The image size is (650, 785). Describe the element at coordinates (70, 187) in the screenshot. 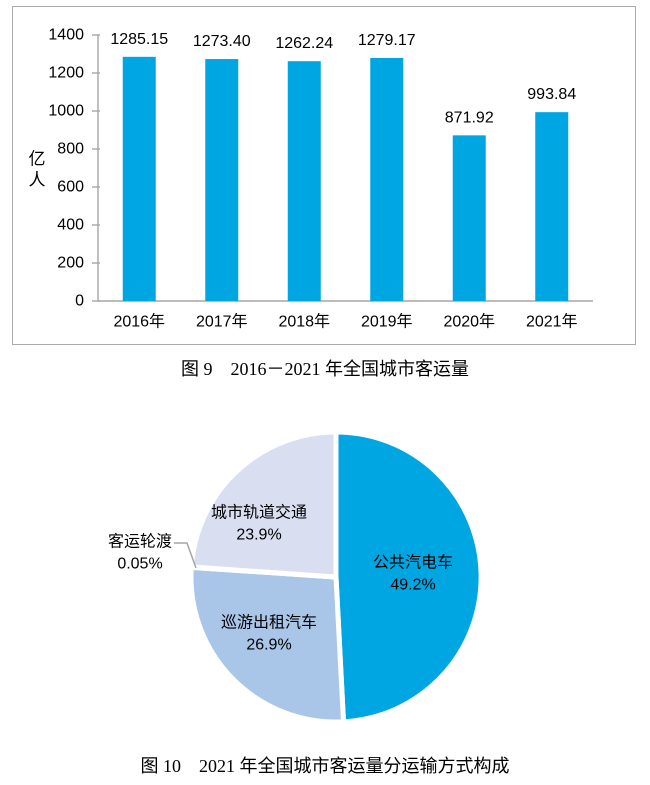

I see `y-tick-label: 600` at that location.